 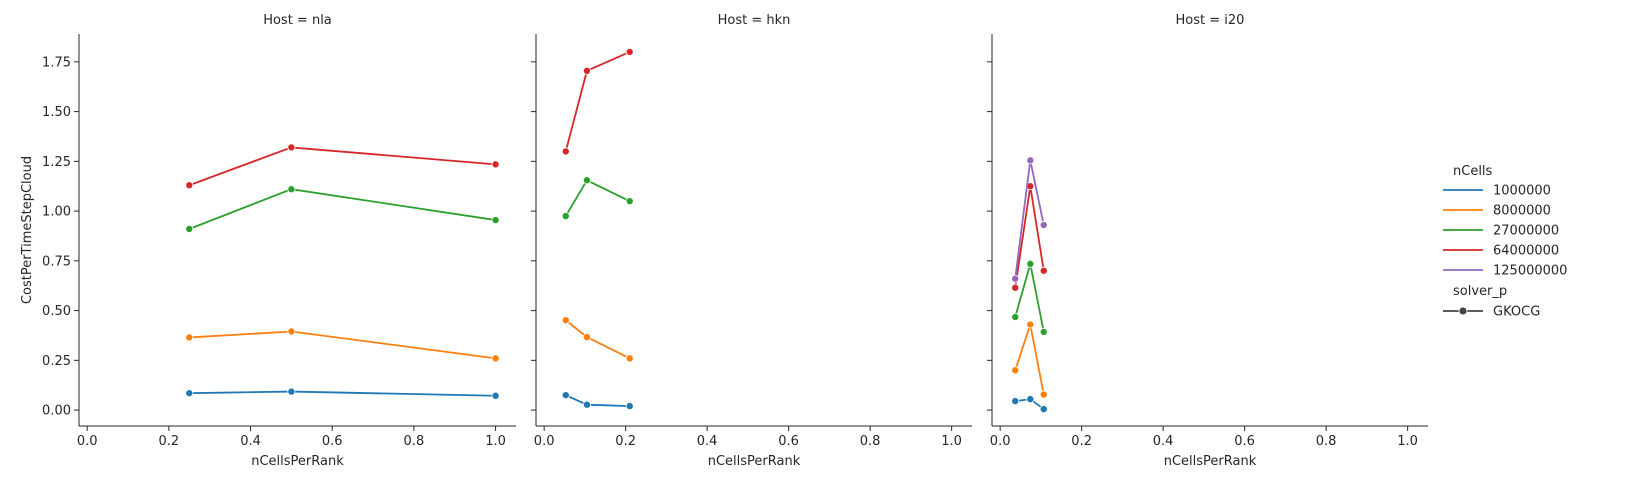 What do you see at coordinates (56, 112) in the screenshot?
I see `y-tick-label: 1.50` at bounding box center [56, 112].